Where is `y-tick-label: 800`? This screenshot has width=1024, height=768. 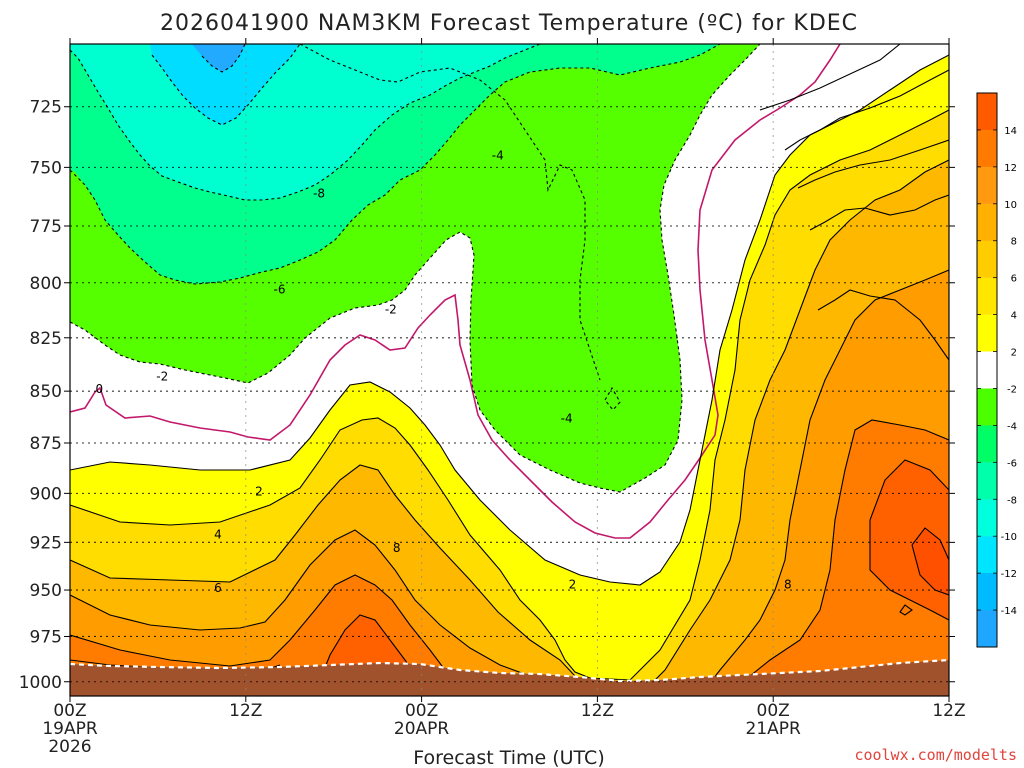
y-tick-label: 800 is located at coordinates (46, 284).